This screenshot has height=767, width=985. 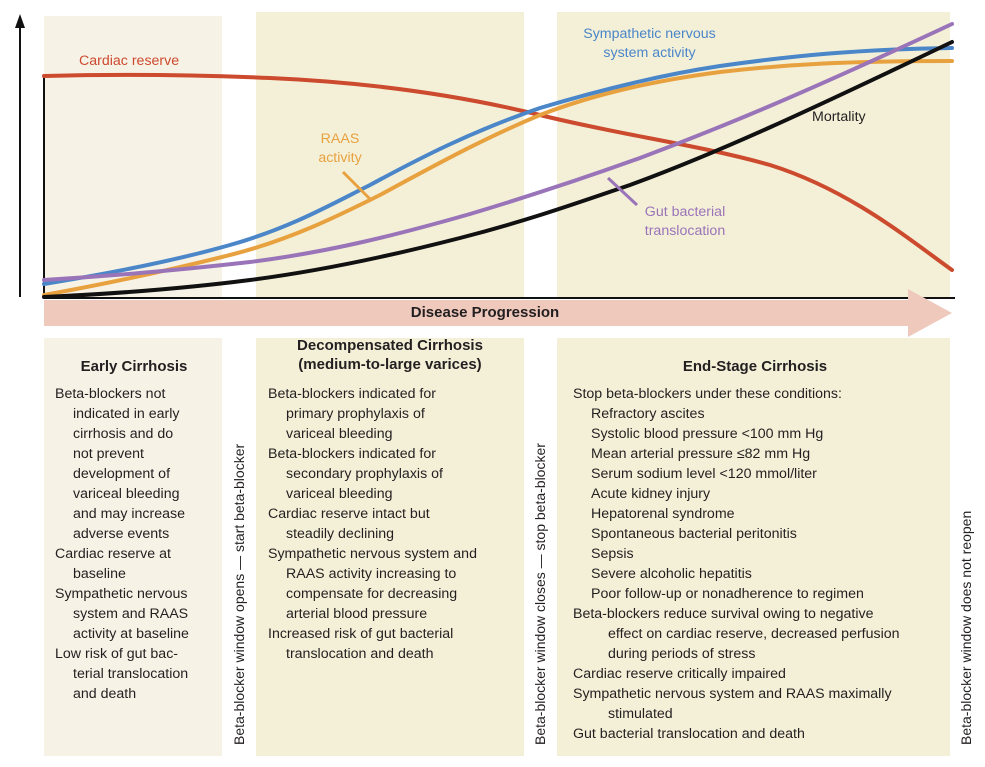 I want to click on window-no-reopen-label: Beta-blocker window does not reopen, so click(x=966, y=627).